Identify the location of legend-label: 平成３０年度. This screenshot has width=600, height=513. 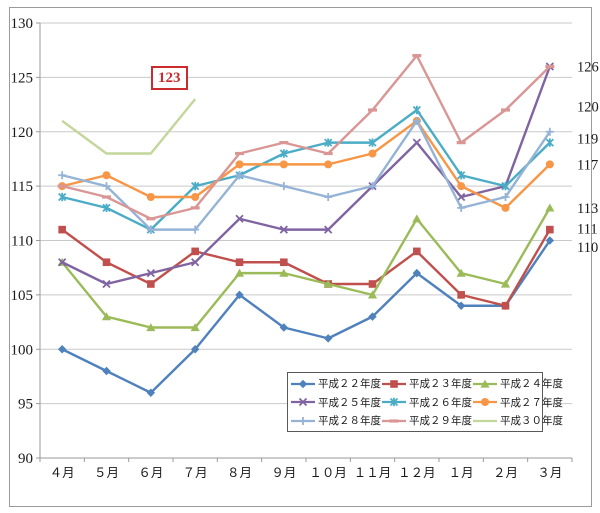
(531, 421).